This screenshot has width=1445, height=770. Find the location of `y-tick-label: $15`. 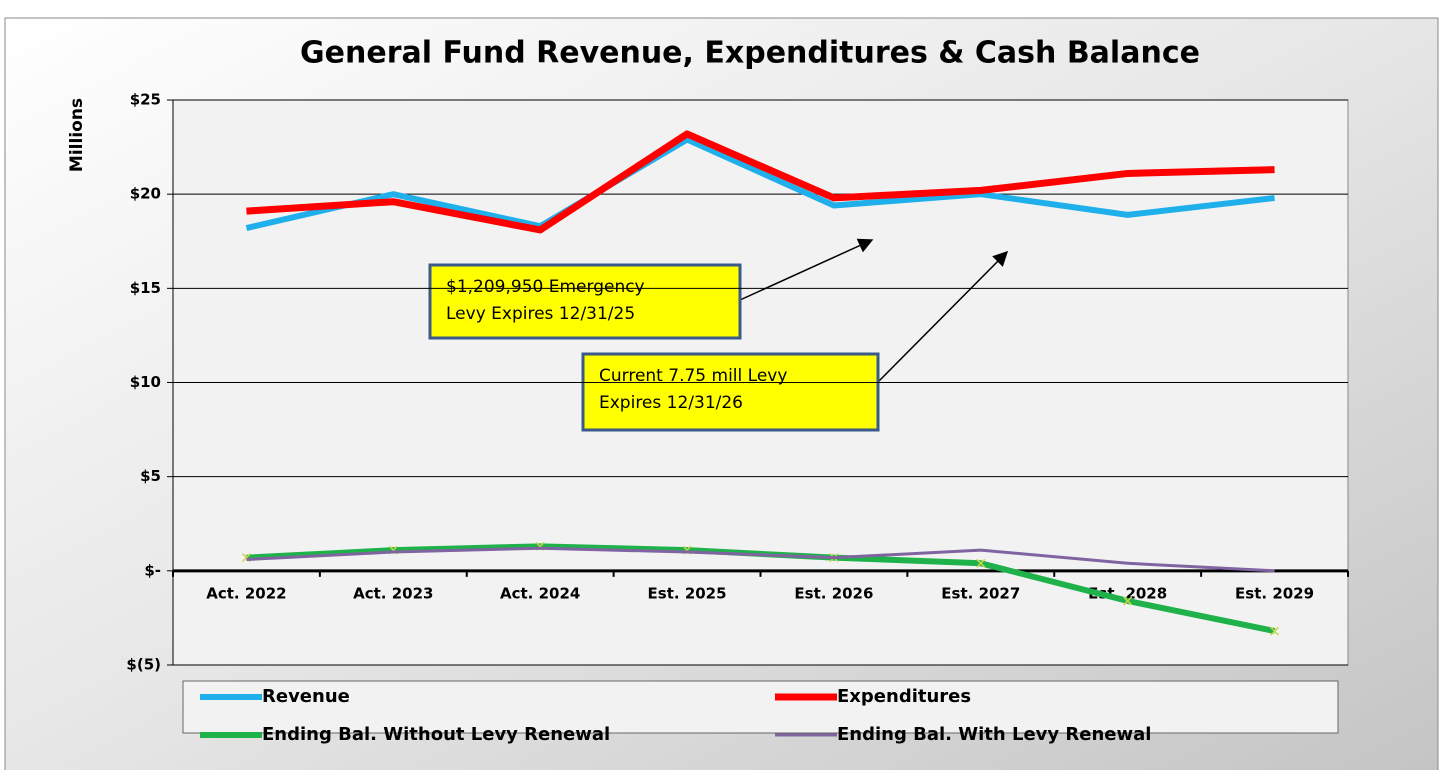

y-tick-label: $15 is located at coordinates (145, 288).